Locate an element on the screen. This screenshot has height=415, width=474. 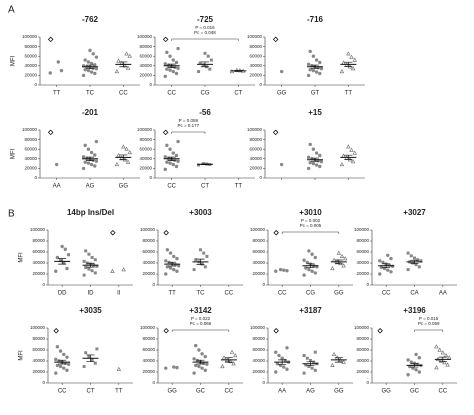
significance-bracket is located at coordinates (310, 232).